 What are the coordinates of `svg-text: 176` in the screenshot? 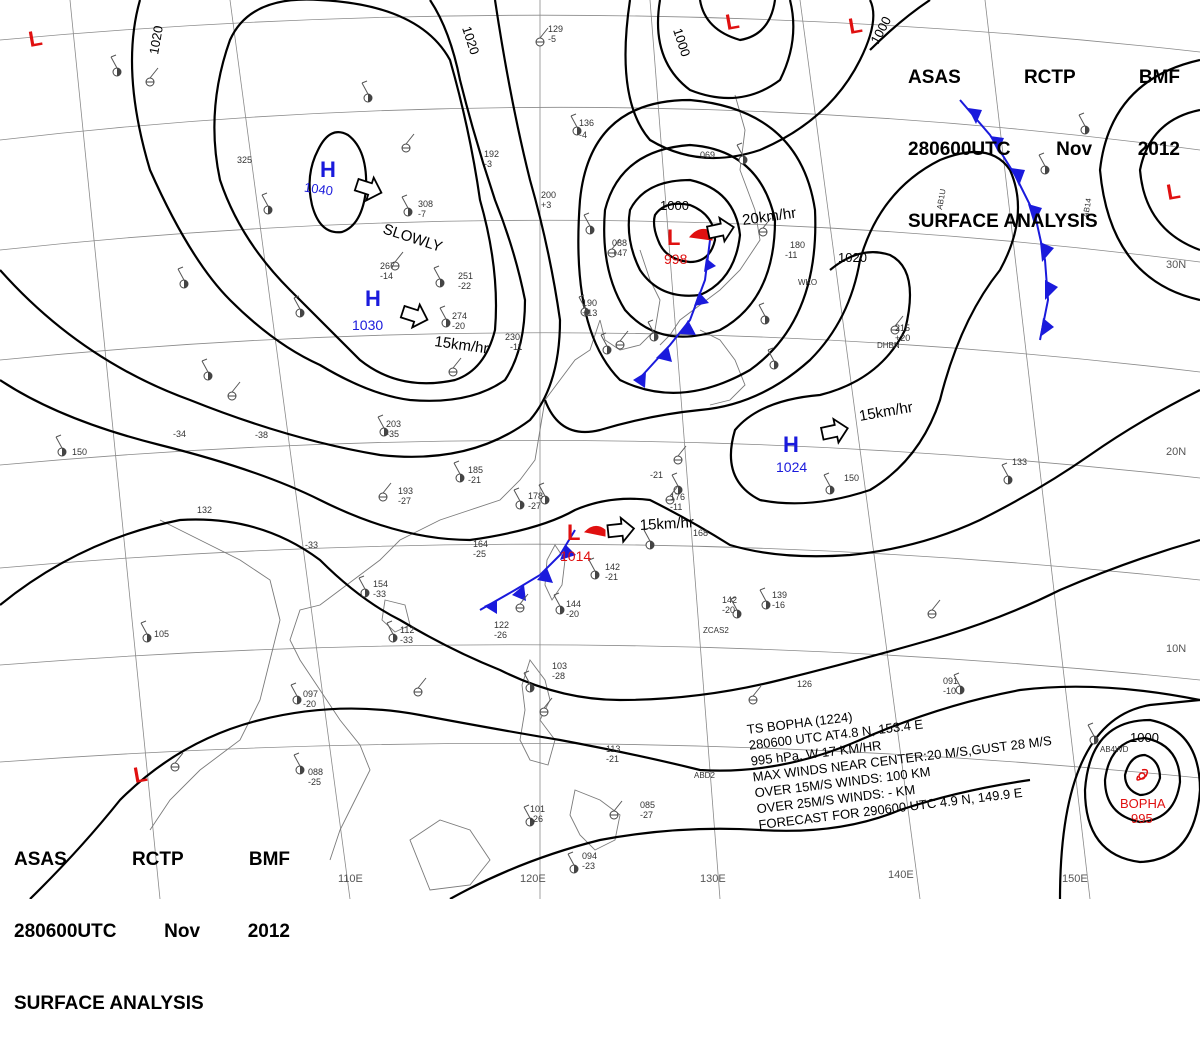 It's located at (677, 497).